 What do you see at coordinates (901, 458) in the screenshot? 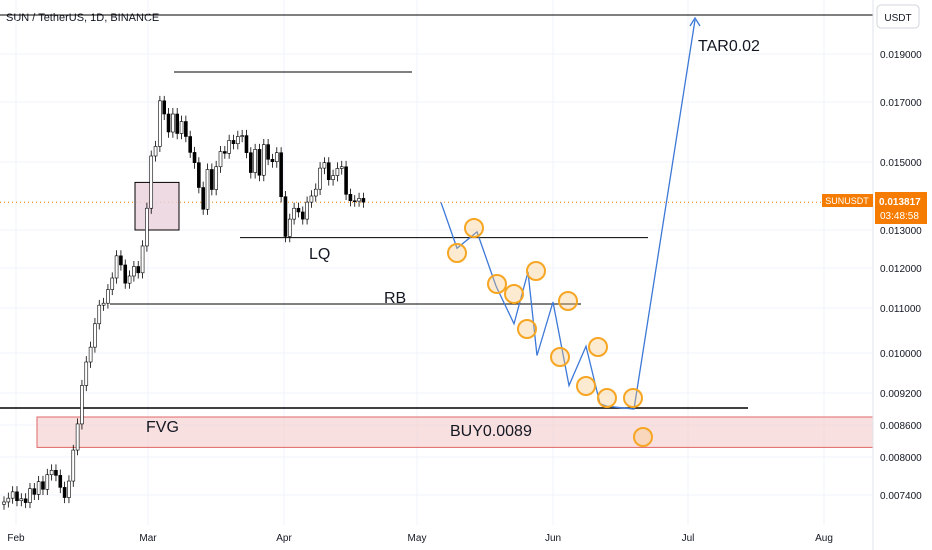
I see `price-tick-label: 0.008000` at bounding box center [901, 458].